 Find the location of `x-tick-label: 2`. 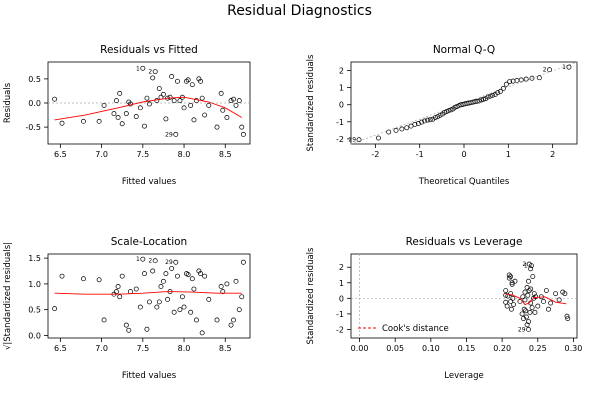

x-tick-label: 2 is located at coordinates (552, 154).